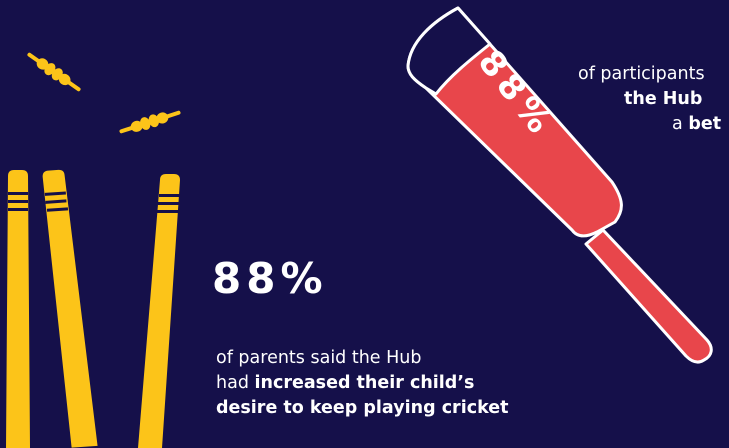 Image resolution: width=729 pixels, height=448 pixels. I want to click on parents-line-2: had increased their child’s, so click(381, 383).